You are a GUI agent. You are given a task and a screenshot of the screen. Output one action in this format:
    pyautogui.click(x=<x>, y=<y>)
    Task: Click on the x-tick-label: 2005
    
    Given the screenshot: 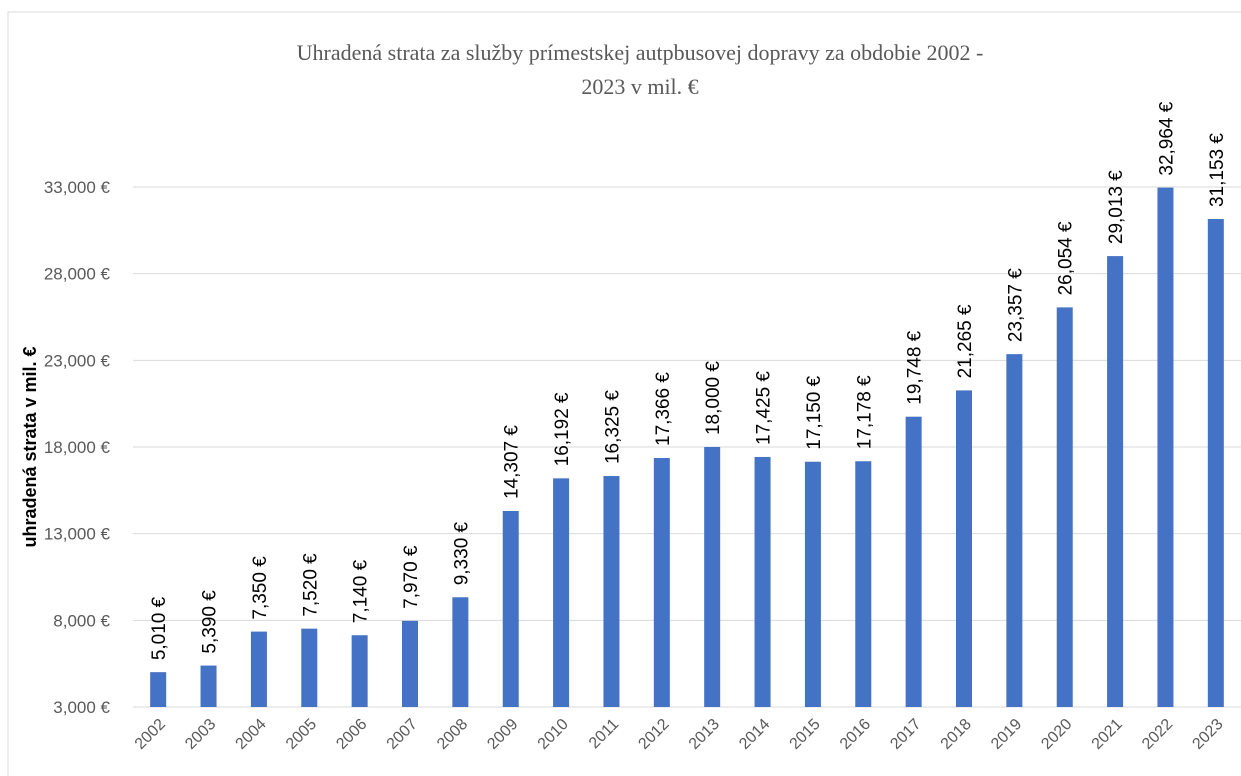 What is the action you would take?
    pyautogui.click(x=301, y=734)
    